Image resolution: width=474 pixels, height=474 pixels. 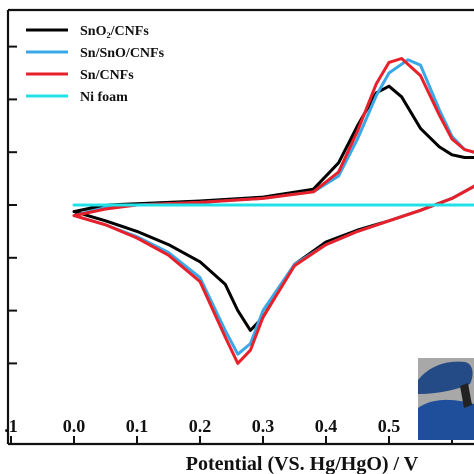 What do you see at coordinates (122, 53) in the screenshot?
I see `legend-label: Sn/SnO/CNFs` at bounding box center [122, 53].